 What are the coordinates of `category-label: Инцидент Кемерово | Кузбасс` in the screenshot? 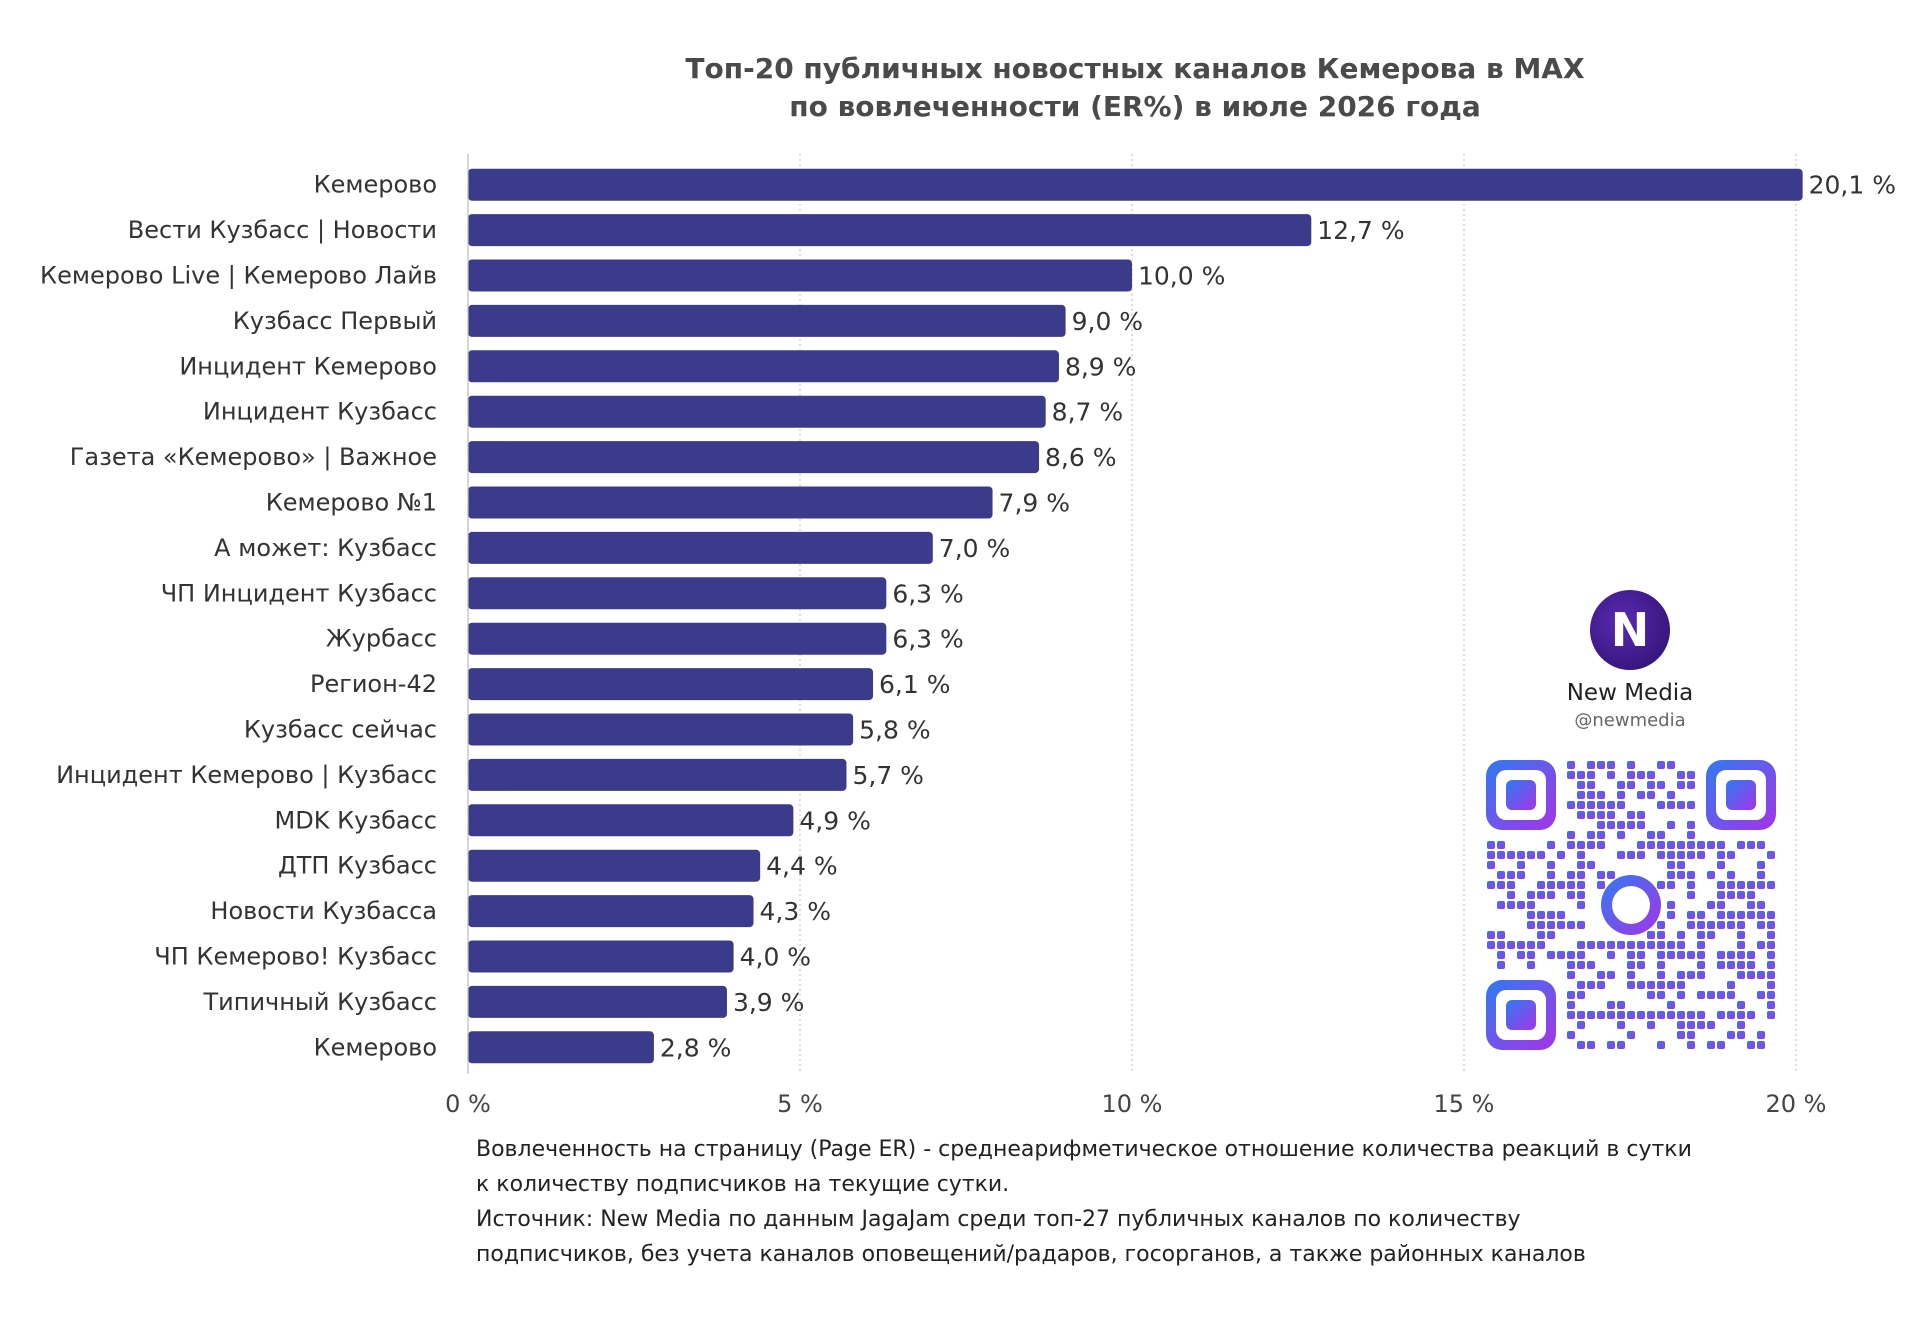 It's located at (246, 775).